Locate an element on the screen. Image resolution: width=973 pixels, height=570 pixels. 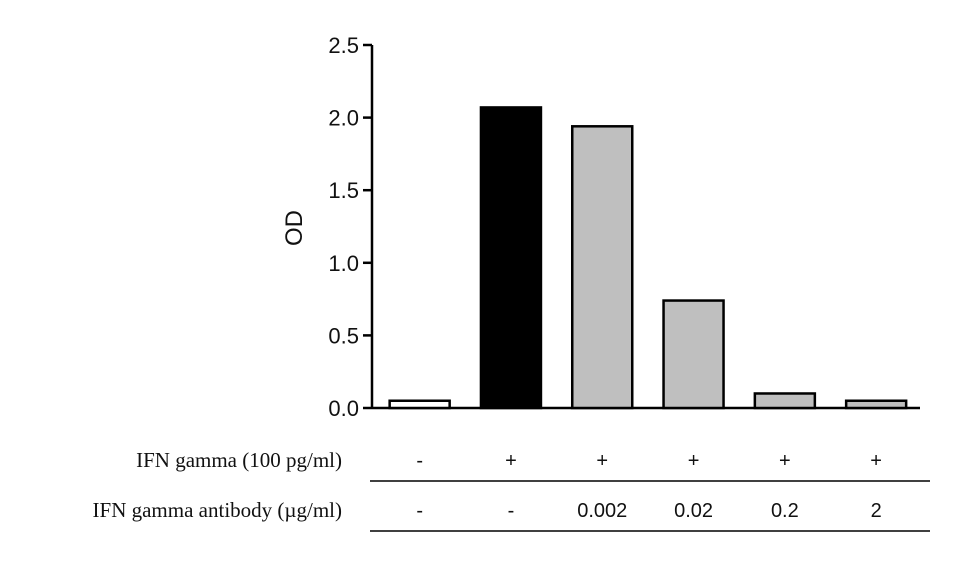
condition-cell: 0.02 is located at coordinates (693, 511).